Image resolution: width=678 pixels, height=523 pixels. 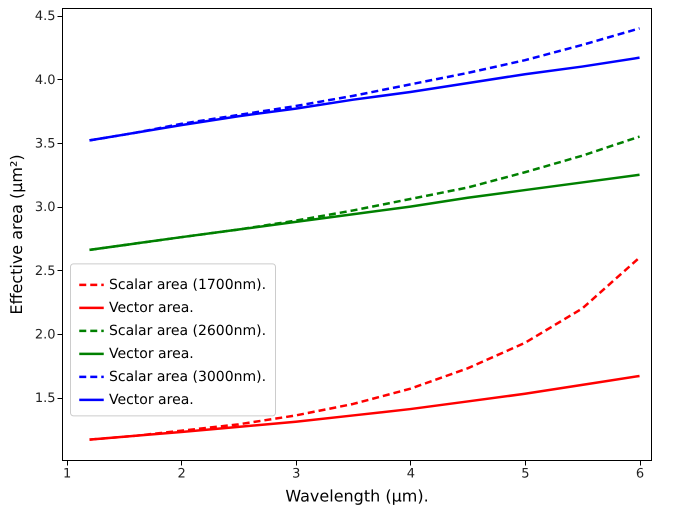 I want to click on x-tick-label: 4, so click(x=410, y=474).